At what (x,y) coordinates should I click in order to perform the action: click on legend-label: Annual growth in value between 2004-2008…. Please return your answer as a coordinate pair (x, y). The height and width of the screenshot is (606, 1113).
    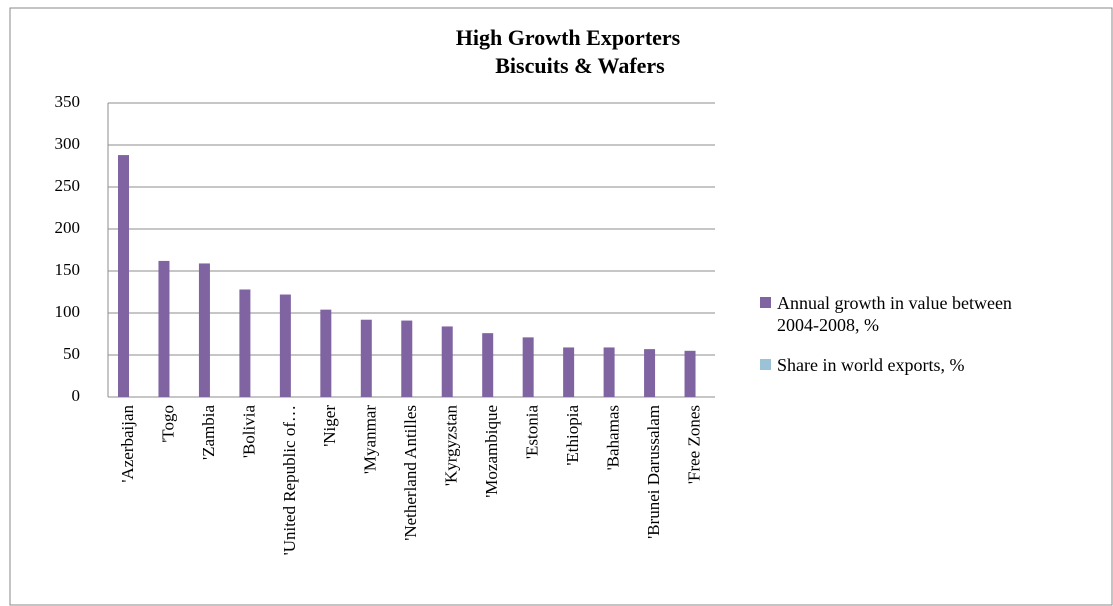
    Looking at the image, I should click on (894, 314).